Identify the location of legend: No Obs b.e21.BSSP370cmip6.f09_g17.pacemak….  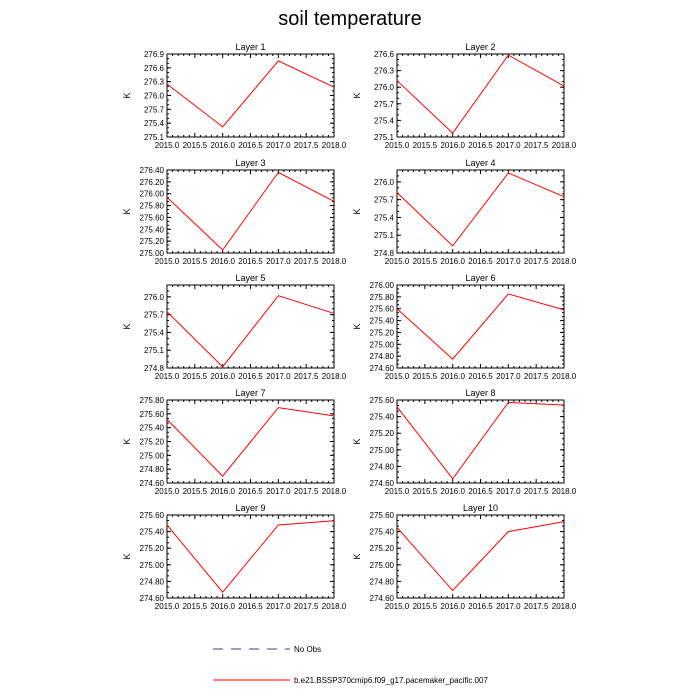
(350, 665).